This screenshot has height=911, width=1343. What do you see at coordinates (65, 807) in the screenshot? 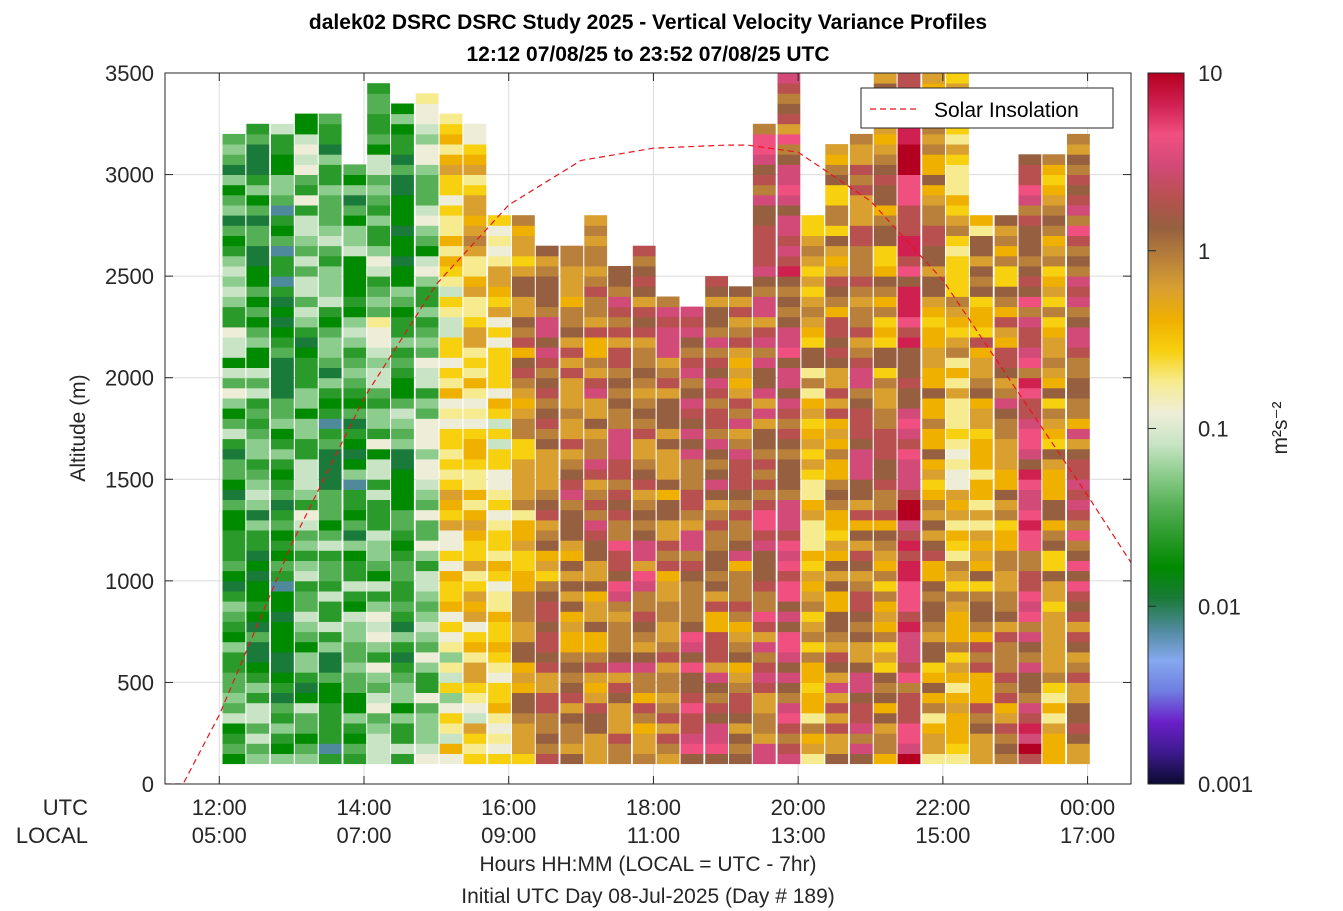
I see `x-row-label-utc: UTC` at bounding box center [65, 807].